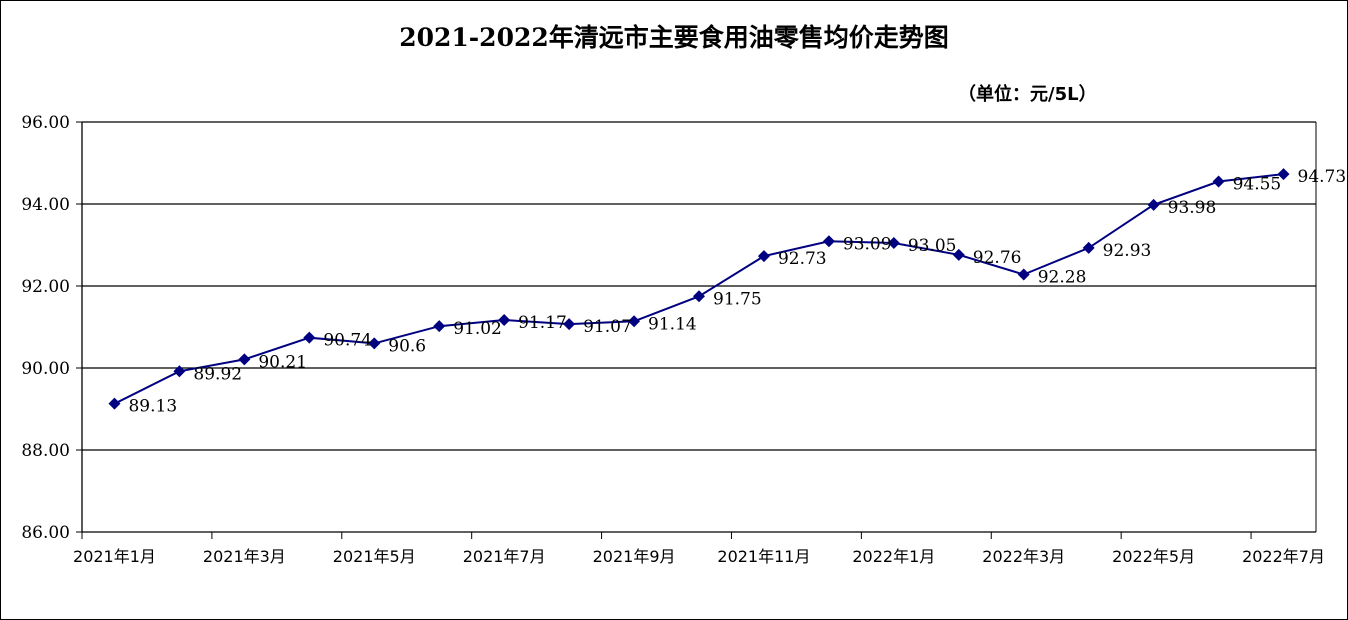 This screenshot has width=1348, height=620. What do you see at coordinates (1027, 94) in the screenshot?
I see `unit-label: （单位：元/5L）` at bounding box center [1027, 94].